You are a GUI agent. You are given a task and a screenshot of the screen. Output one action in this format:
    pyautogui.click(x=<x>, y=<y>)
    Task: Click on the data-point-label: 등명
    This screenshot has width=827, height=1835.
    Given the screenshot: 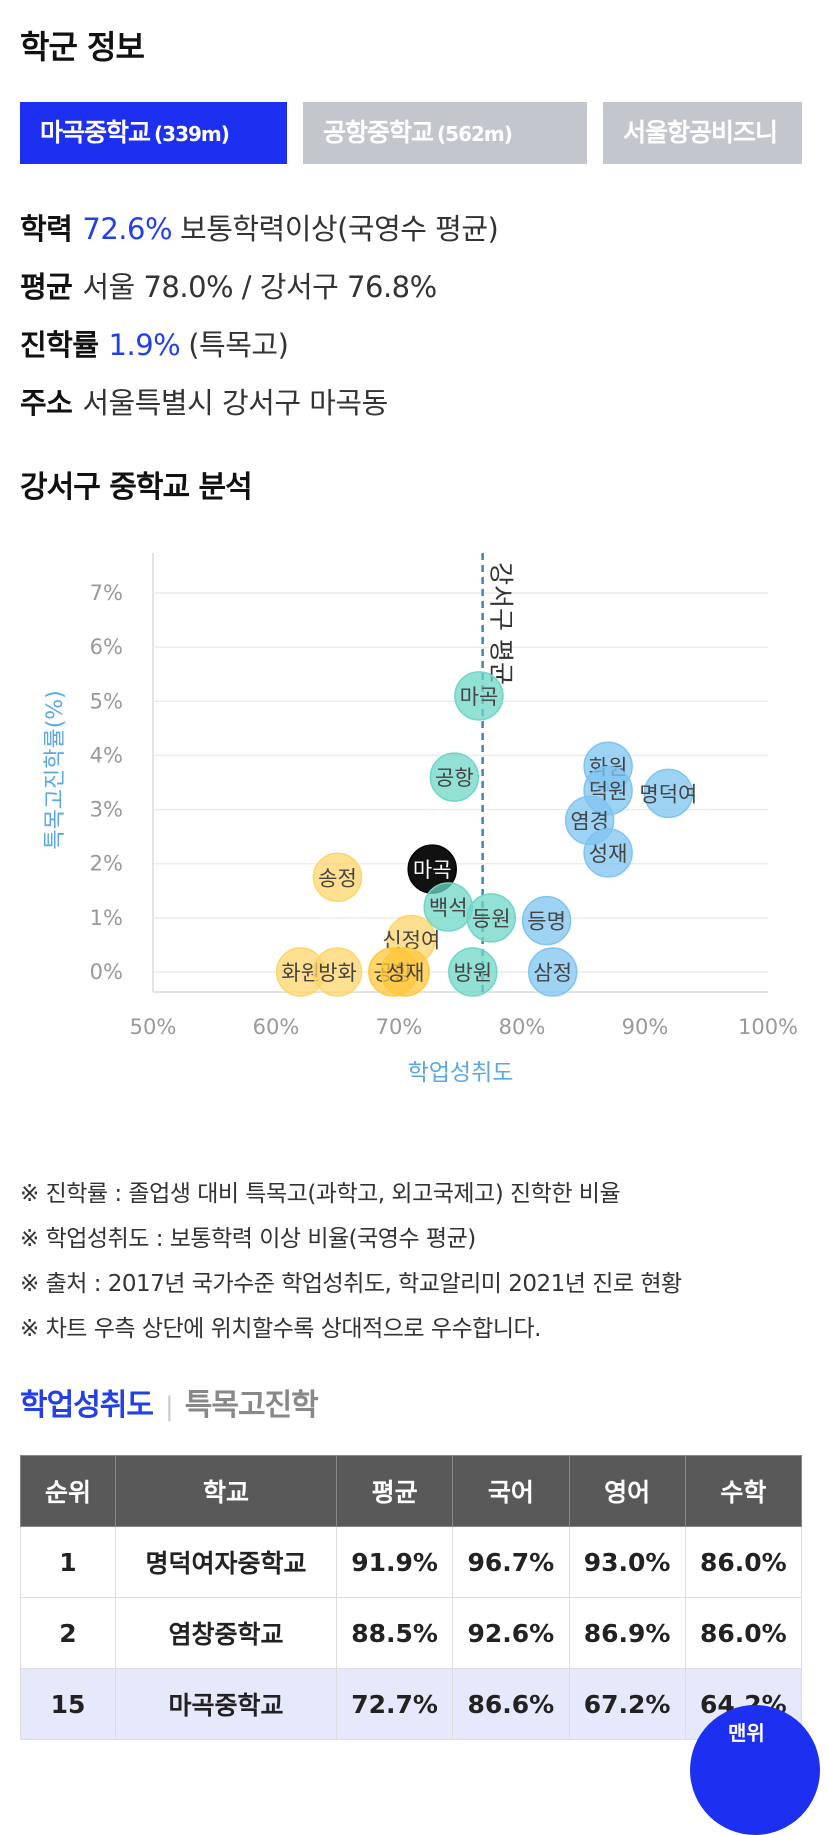 What is the action you would take?
    pyautogui.click(x=546, y=922)
    